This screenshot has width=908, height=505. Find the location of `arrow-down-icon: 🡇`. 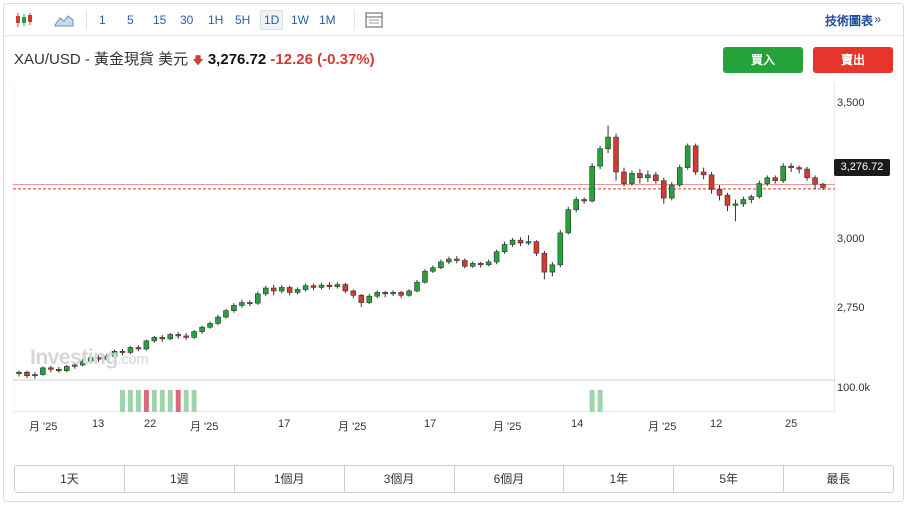

arrow-down-icon: 🡇 is located at coordinates (198, 61).